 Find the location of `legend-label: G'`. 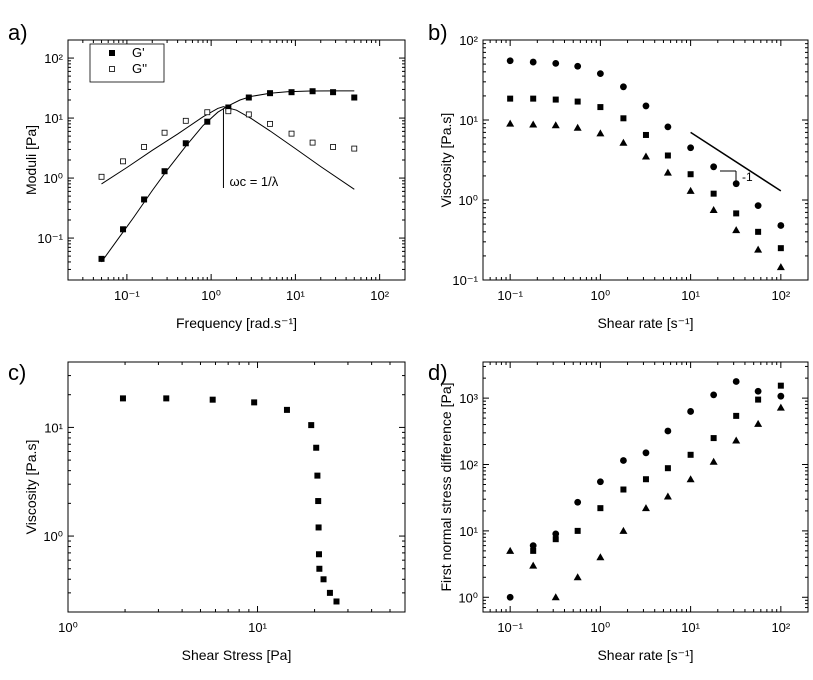

legend-label: G' is located at coordinates (138, 52).